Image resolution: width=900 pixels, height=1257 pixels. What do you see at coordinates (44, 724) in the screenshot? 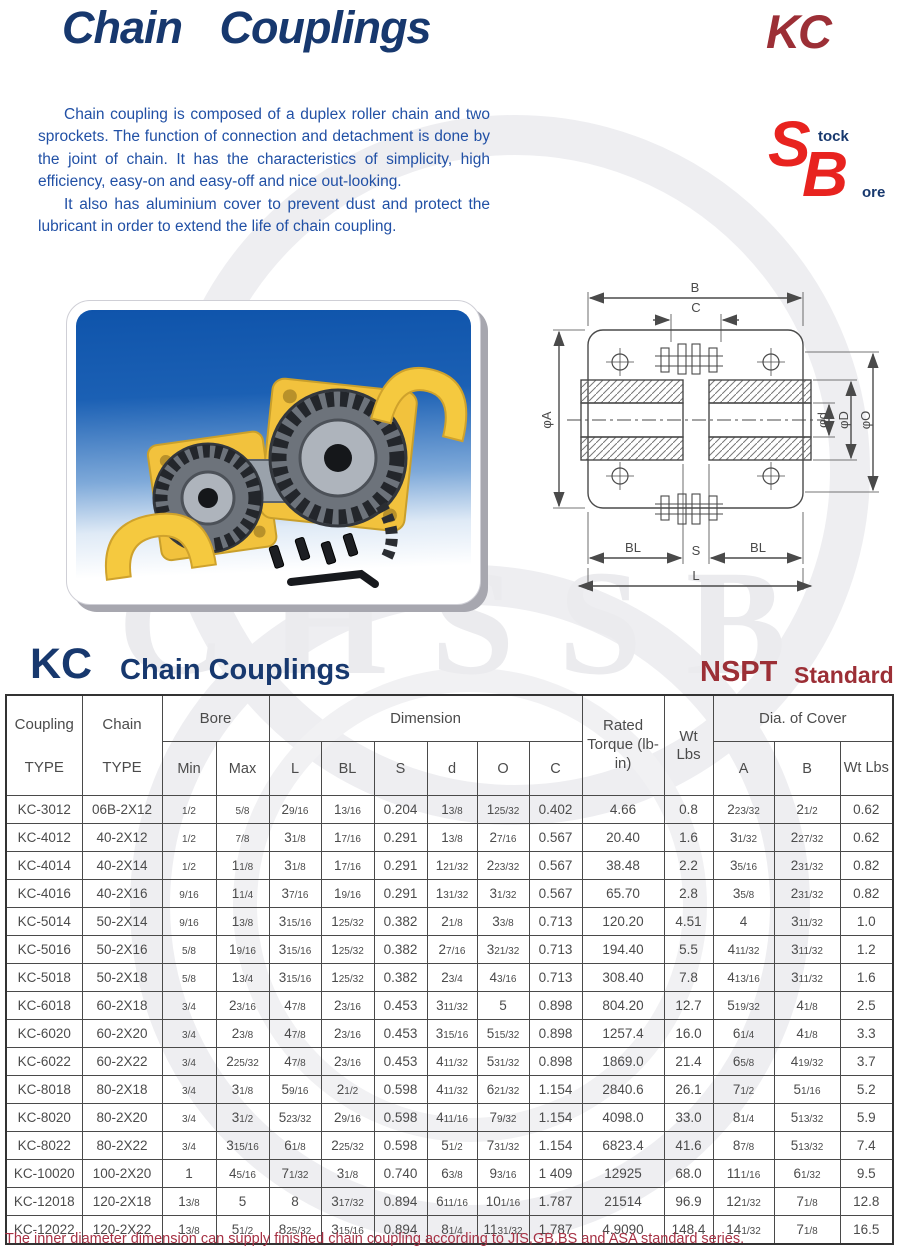
I see `col-header-coupling: Coupling` at bounding box center [44, 724].